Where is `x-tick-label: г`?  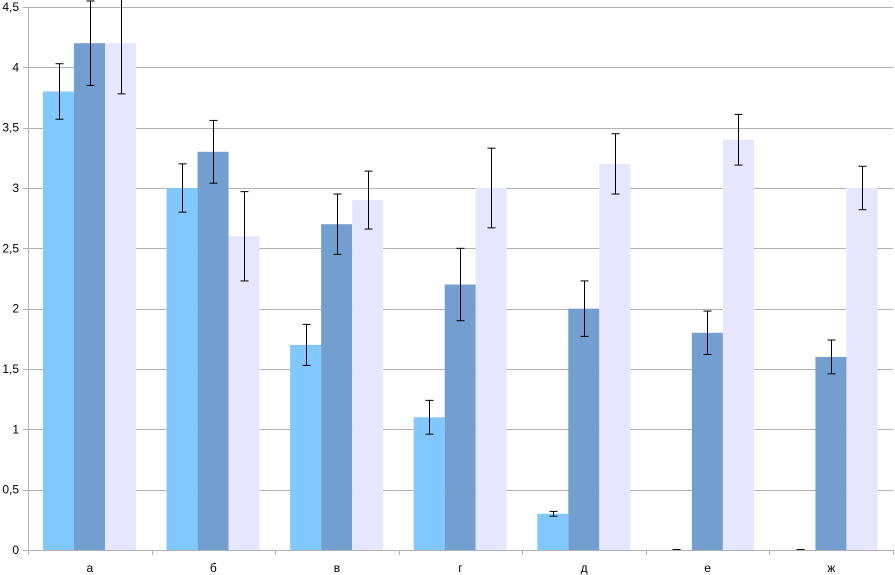
x-tick-label: г is located at coordinates (460, 568).